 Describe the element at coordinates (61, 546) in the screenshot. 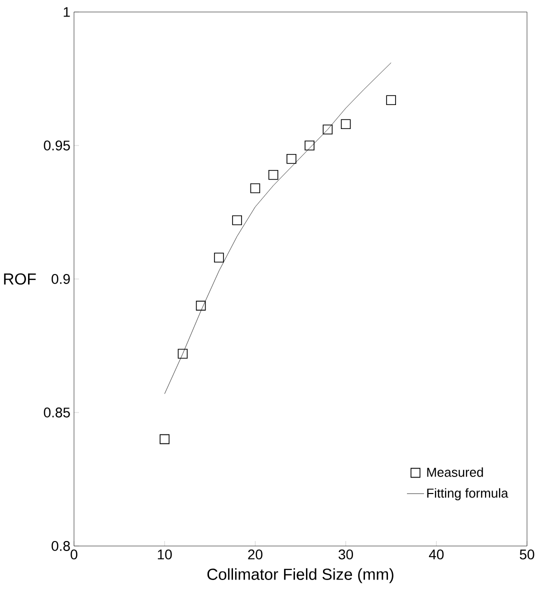

I see `y-tick-label: 0.8` at that location.